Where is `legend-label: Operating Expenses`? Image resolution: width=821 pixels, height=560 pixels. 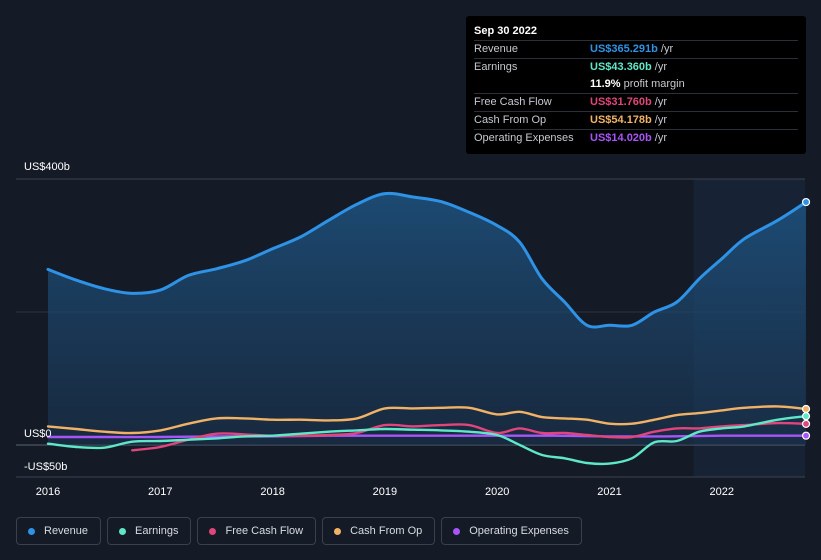 legend-label: Operating Expenses is located at coordinates (519, 531).